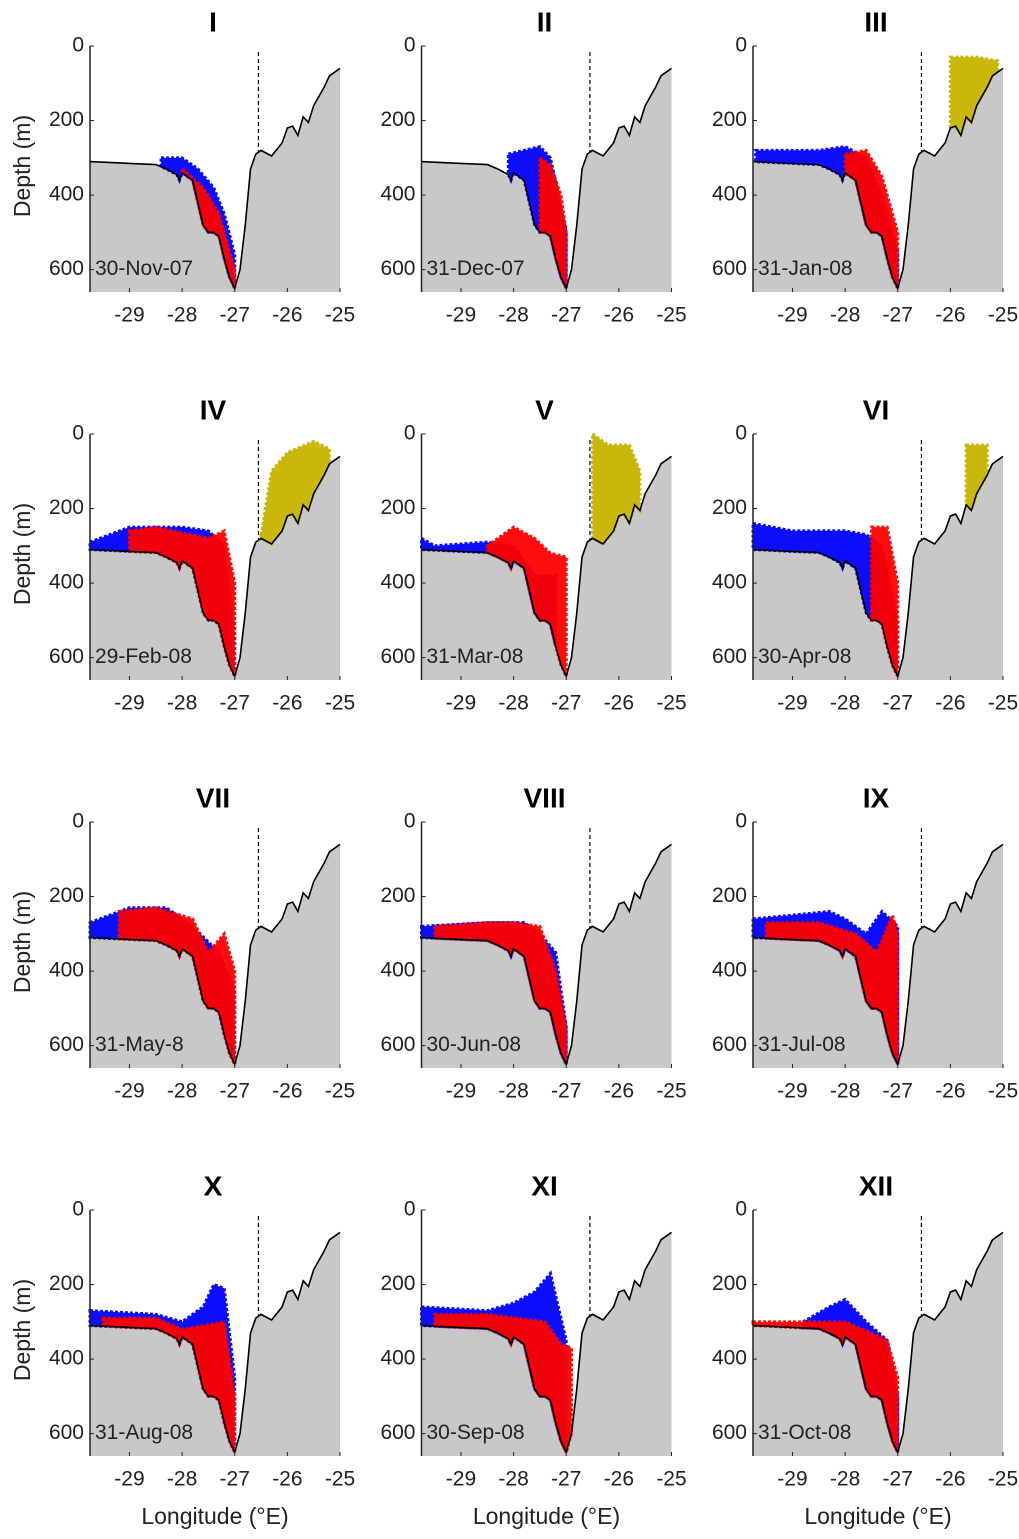 The height and width of the screenshot is (1539, 1019). What do you see at coordinates (475, 656) in the screenshot?
I see `date-label: 31-Mar-08` at bounding box center [475, 656].